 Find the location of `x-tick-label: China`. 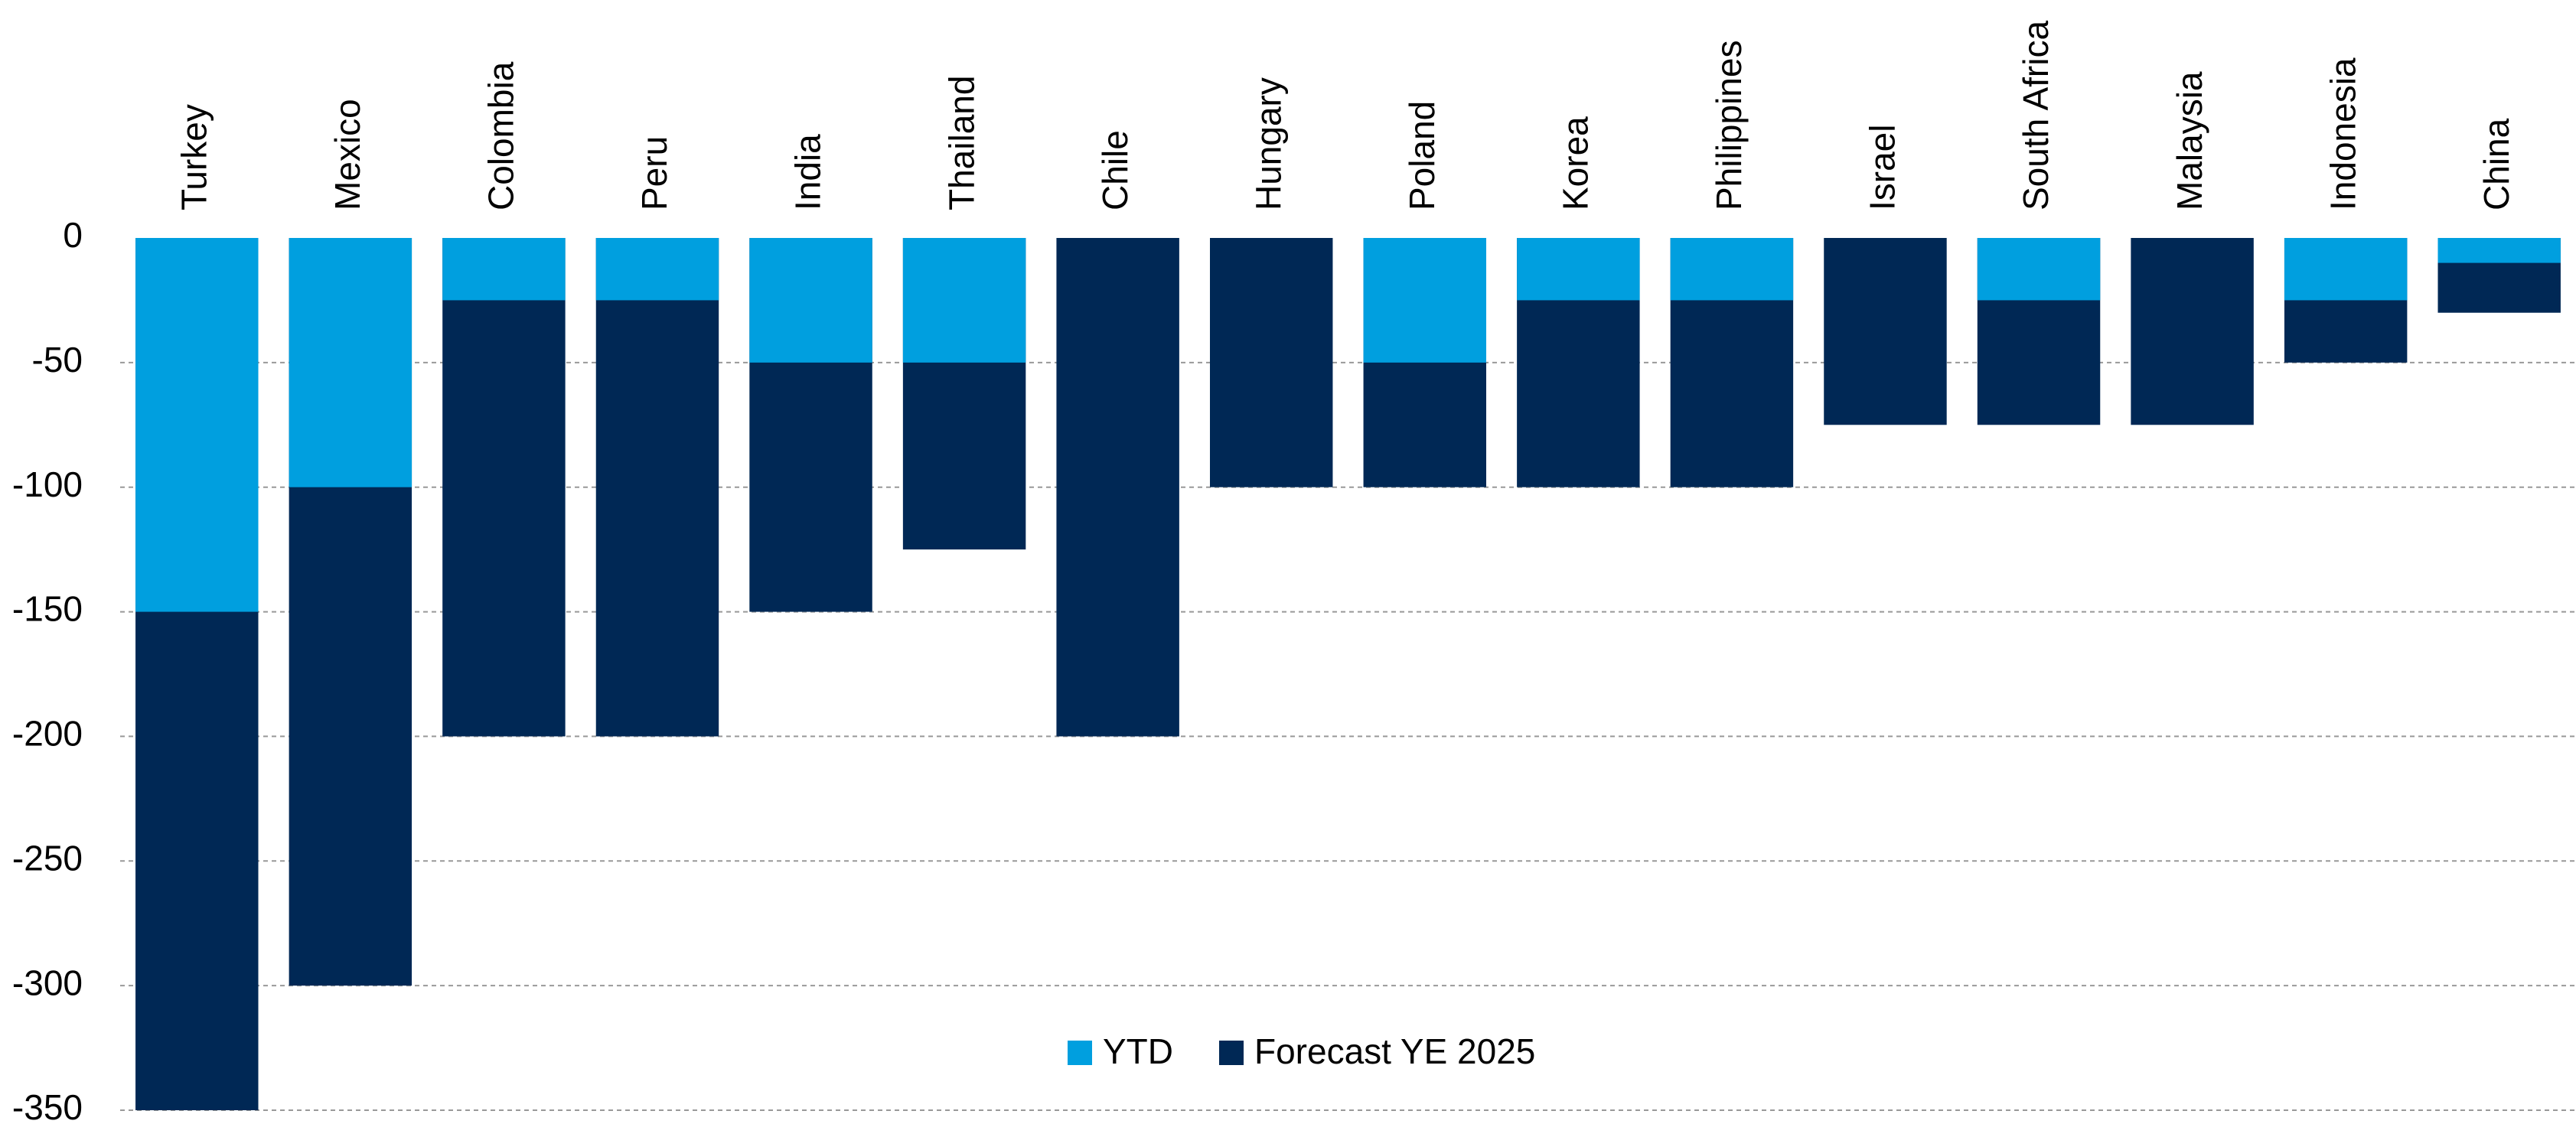

x-tick-label: China is located at coordinates (2496, 164).